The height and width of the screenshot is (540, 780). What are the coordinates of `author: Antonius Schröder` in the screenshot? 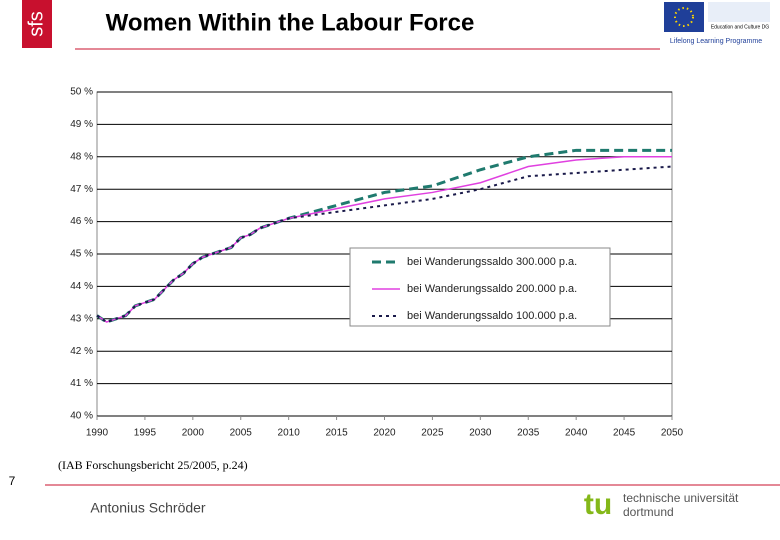 It's located at (148, 508).